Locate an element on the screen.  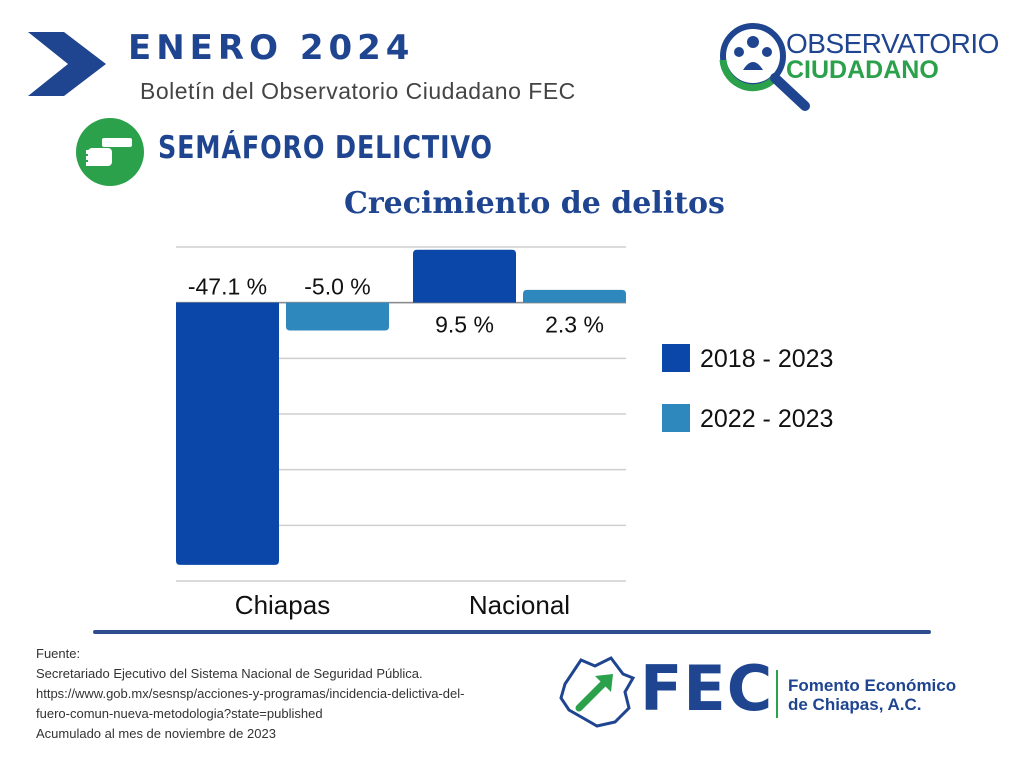
data-label: -47.1 % is located at coordinates (227, 287).